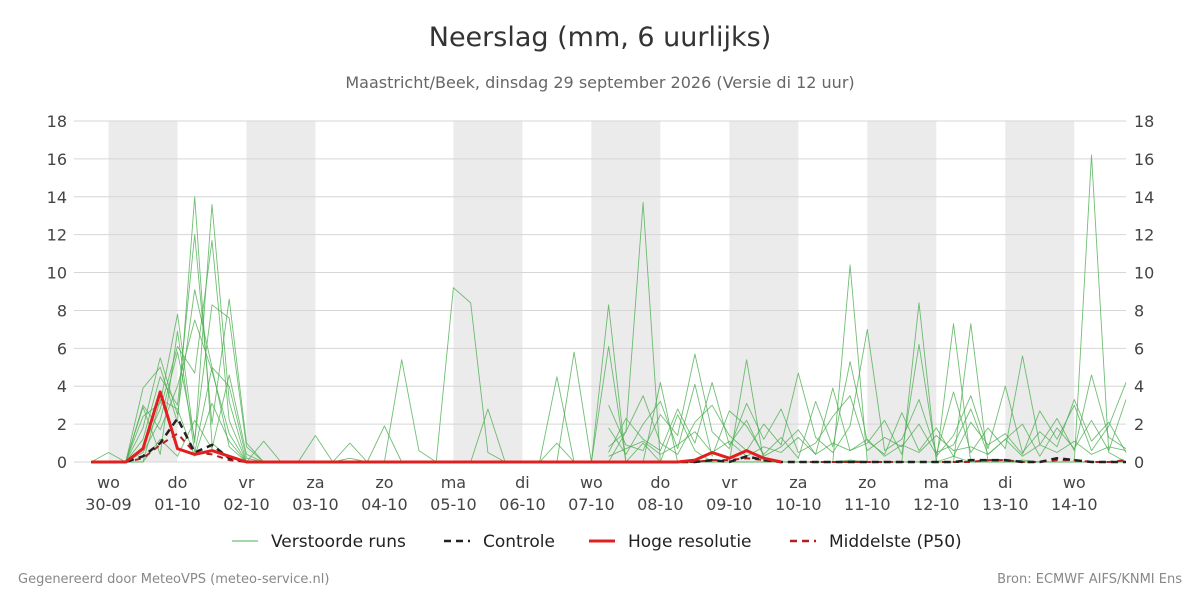 The height and width of the screenshot is (600, 1200). I want to click on x-tick-date: 05-10, so click(453, 504).